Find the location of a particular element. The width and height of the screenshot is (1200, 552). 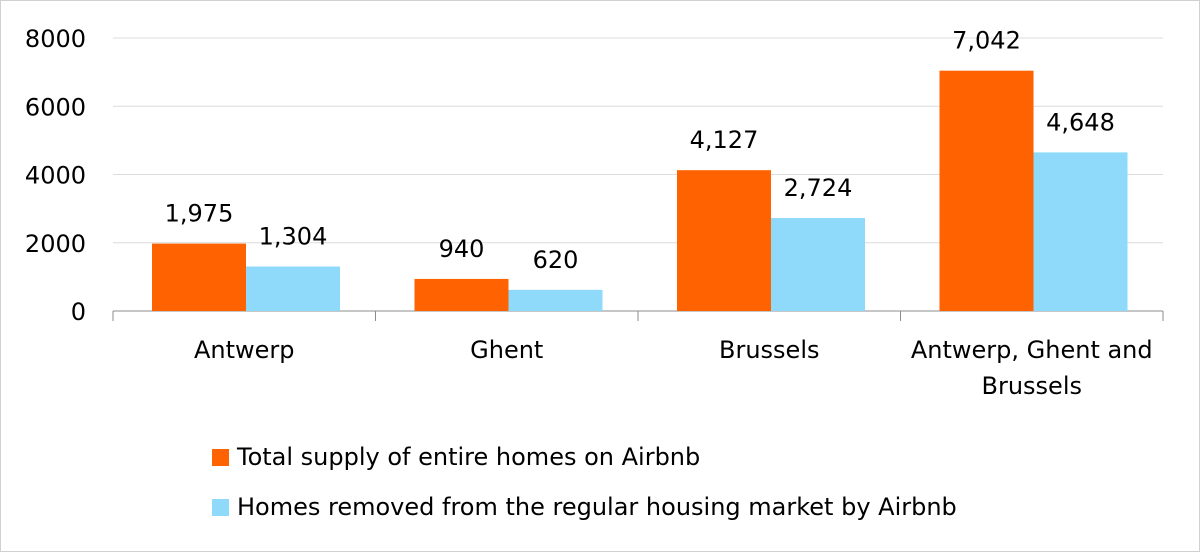

x-category-label: Ghent is located at coordinates (506, 350).